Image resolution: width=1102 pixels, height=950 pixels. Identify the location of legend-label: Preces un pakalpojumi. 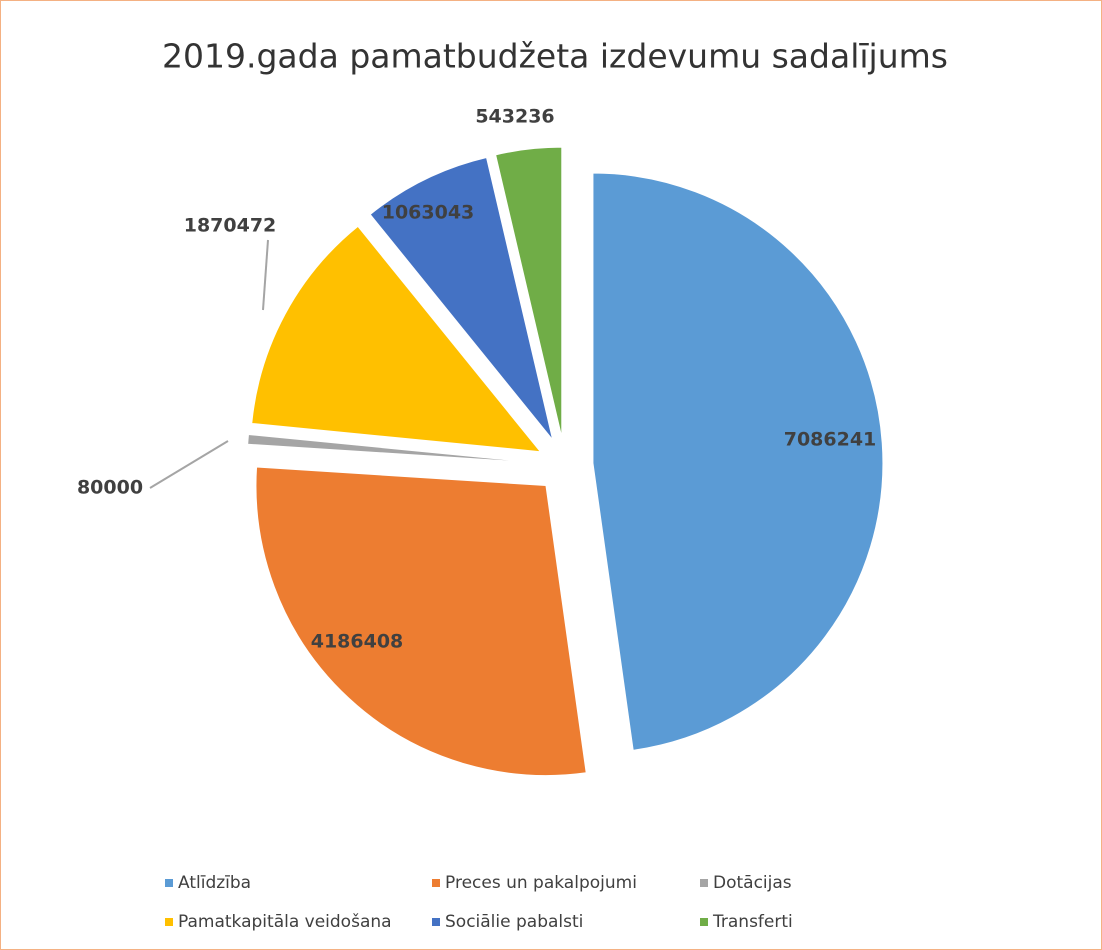
(541, 883).